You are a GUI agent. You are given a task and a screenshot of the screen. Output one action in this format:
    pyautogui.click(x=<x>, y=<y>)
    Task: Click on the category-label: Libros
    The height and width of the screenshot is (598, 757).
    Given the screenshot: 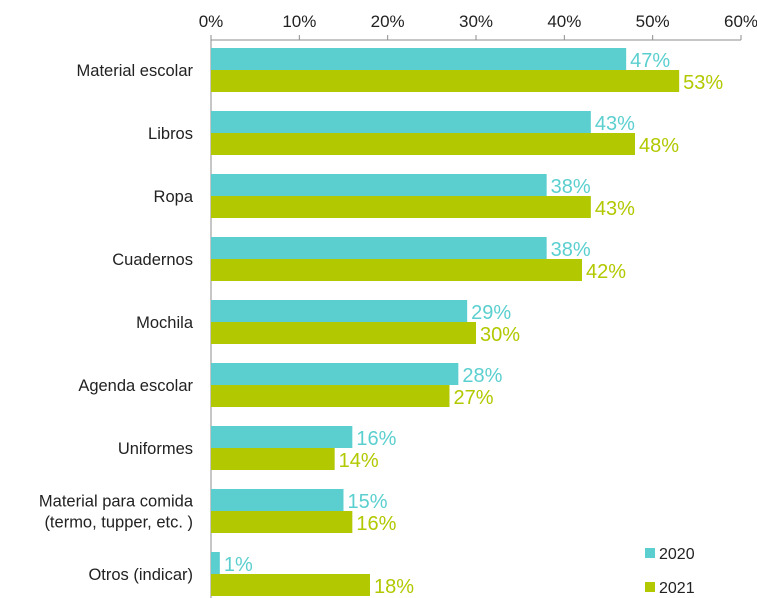 What is the action you would take?
    pyautogui.click(x=170, y=134)
    